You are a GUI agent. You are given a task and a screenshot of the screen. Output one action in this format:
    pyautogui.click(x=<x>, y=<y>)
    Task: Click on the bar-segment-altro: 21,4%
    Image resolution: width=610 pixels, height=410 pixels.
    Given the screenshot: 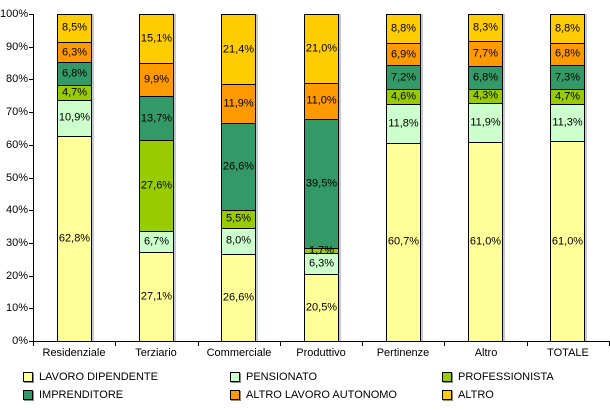 What is the action you would take?
    pyautogui.click(x=238, y=49)
    